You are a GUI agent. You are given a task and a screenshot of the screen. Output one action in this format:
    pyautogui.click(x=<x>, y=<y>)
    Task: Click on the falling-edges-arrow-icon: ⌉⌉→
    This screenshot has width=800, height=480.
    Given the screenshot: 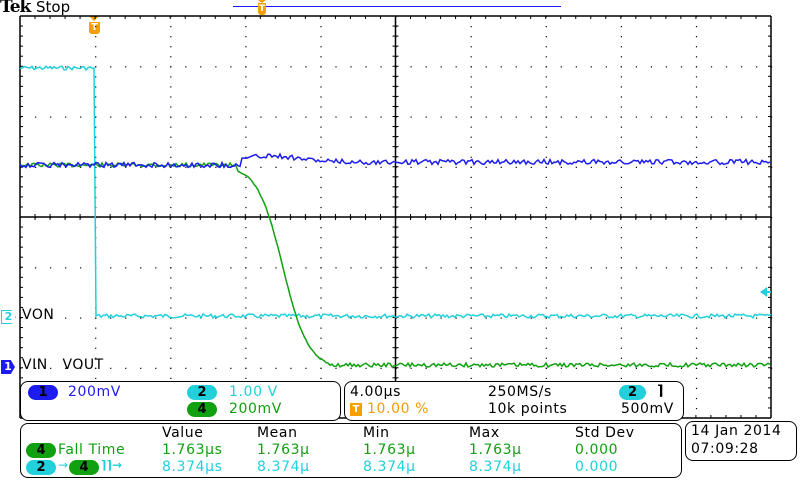 What is the action you would take?
    pyautogui.click(x=112, y=465)
    